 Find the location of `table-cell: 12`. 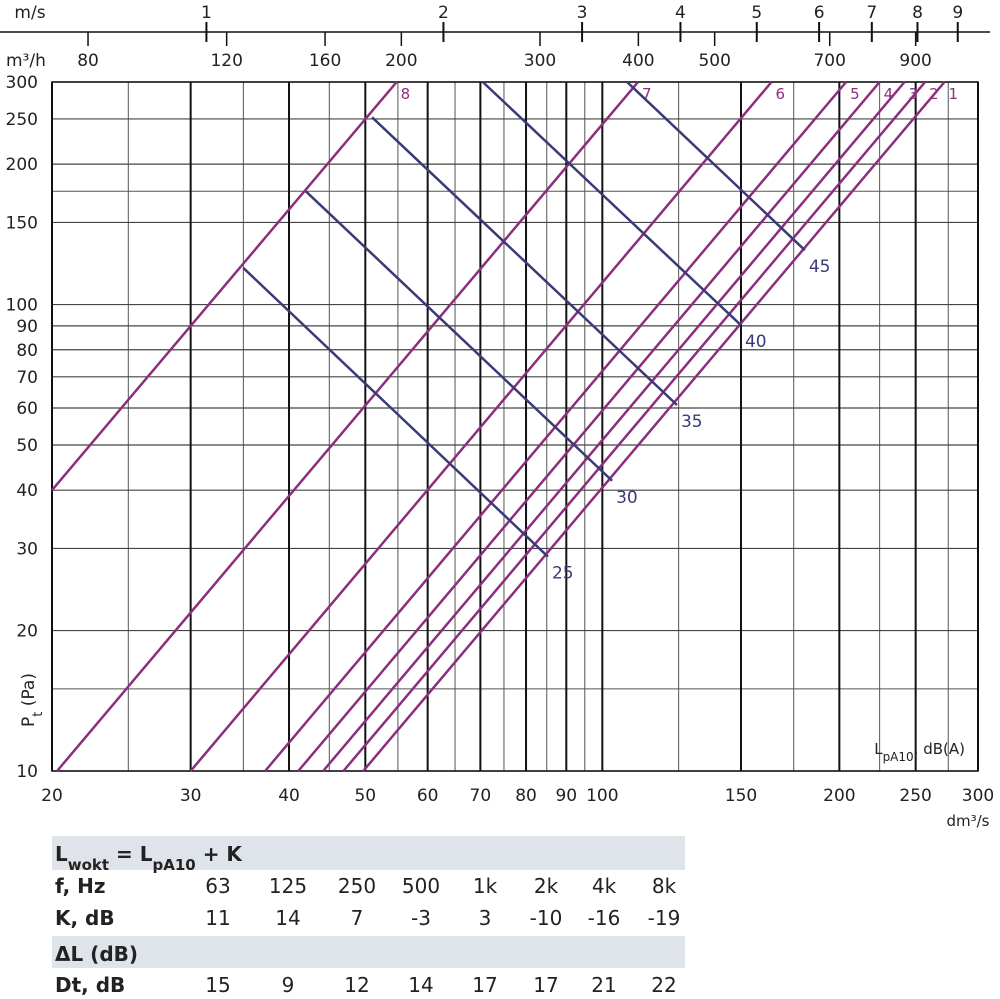

table-cell: 12 is located at coordinates (356, 985).